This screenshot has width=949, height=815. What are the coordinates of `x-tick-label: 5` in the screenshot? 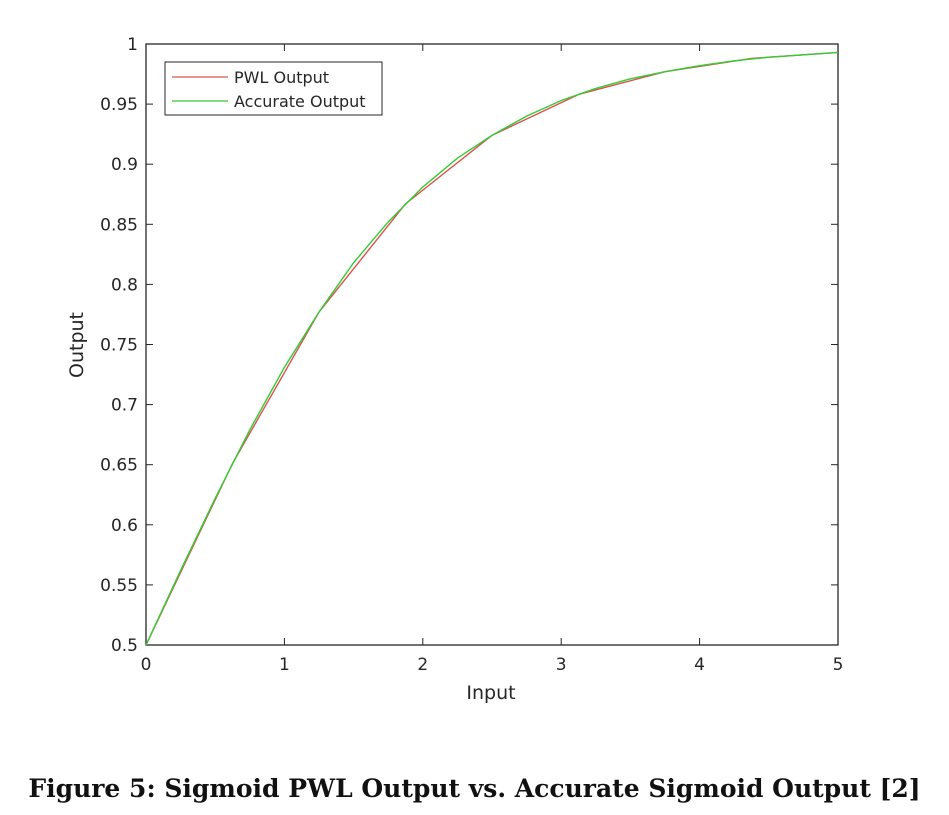 It's located at (838, 665).